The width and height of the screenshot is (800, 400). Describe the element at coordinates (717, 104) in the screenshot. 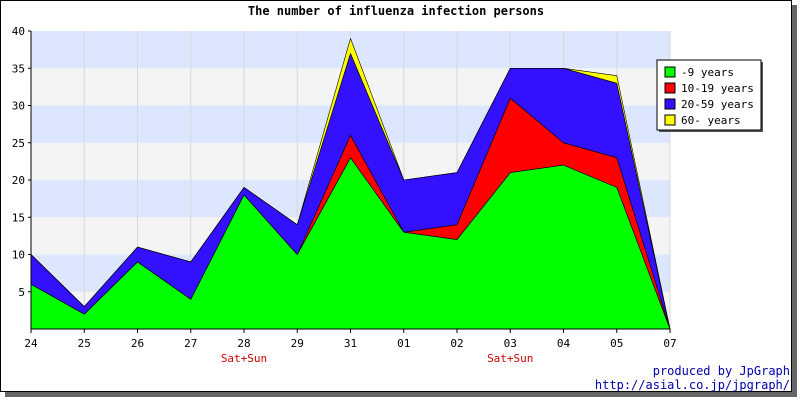

I see `legend-label-2: 20-59 years` at that location.